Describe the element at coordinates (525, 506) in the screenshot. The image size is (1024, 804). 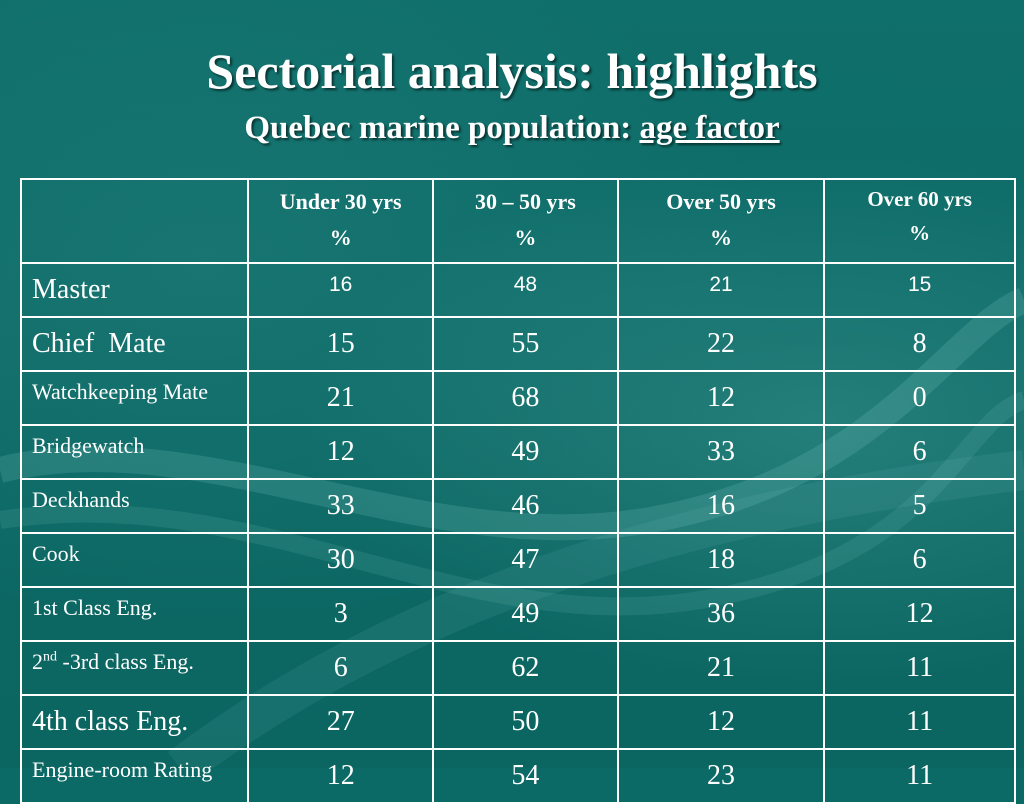
I see `table-cell: 46` at that location.